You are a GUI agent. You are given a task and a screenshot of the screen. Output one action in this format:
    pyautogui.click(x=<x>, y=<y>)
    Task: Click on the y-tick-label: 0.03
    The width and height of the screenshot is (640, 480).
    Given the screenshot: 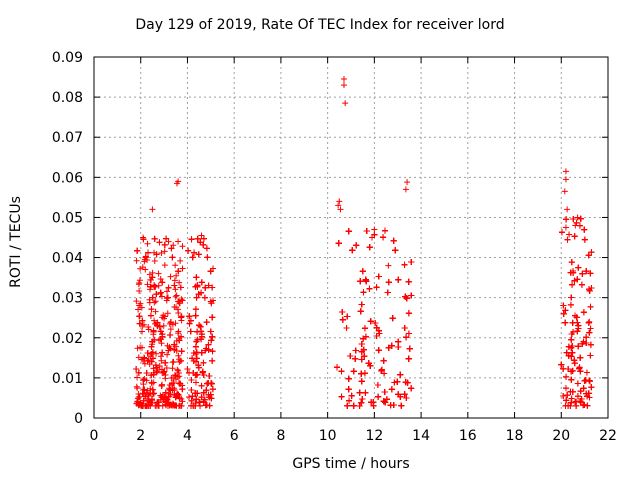 What is the action you would take?
    pyautogui.click(x=67, y=299)
    